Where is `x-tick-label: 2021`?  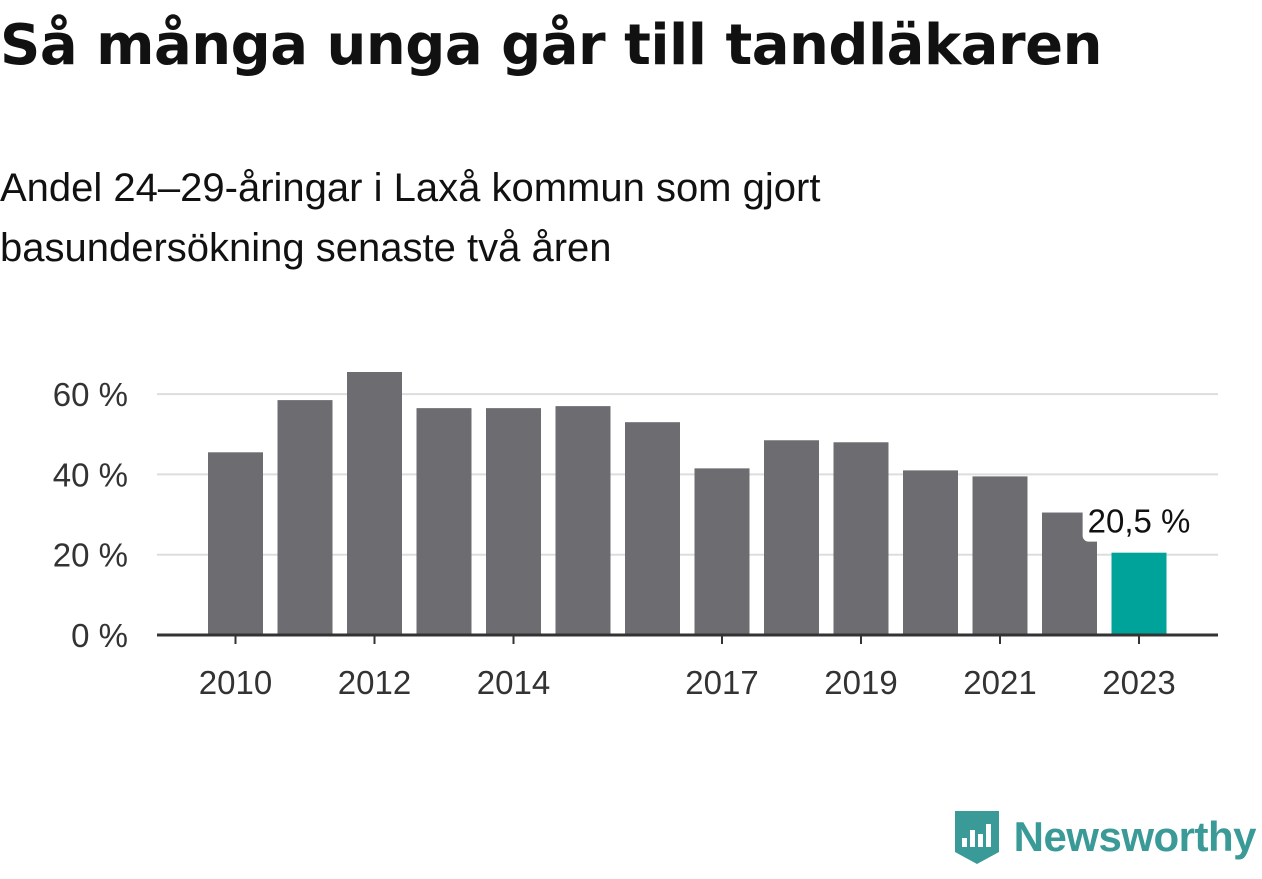
x-tick-label: 2021 is located at coordinates (999, 682).